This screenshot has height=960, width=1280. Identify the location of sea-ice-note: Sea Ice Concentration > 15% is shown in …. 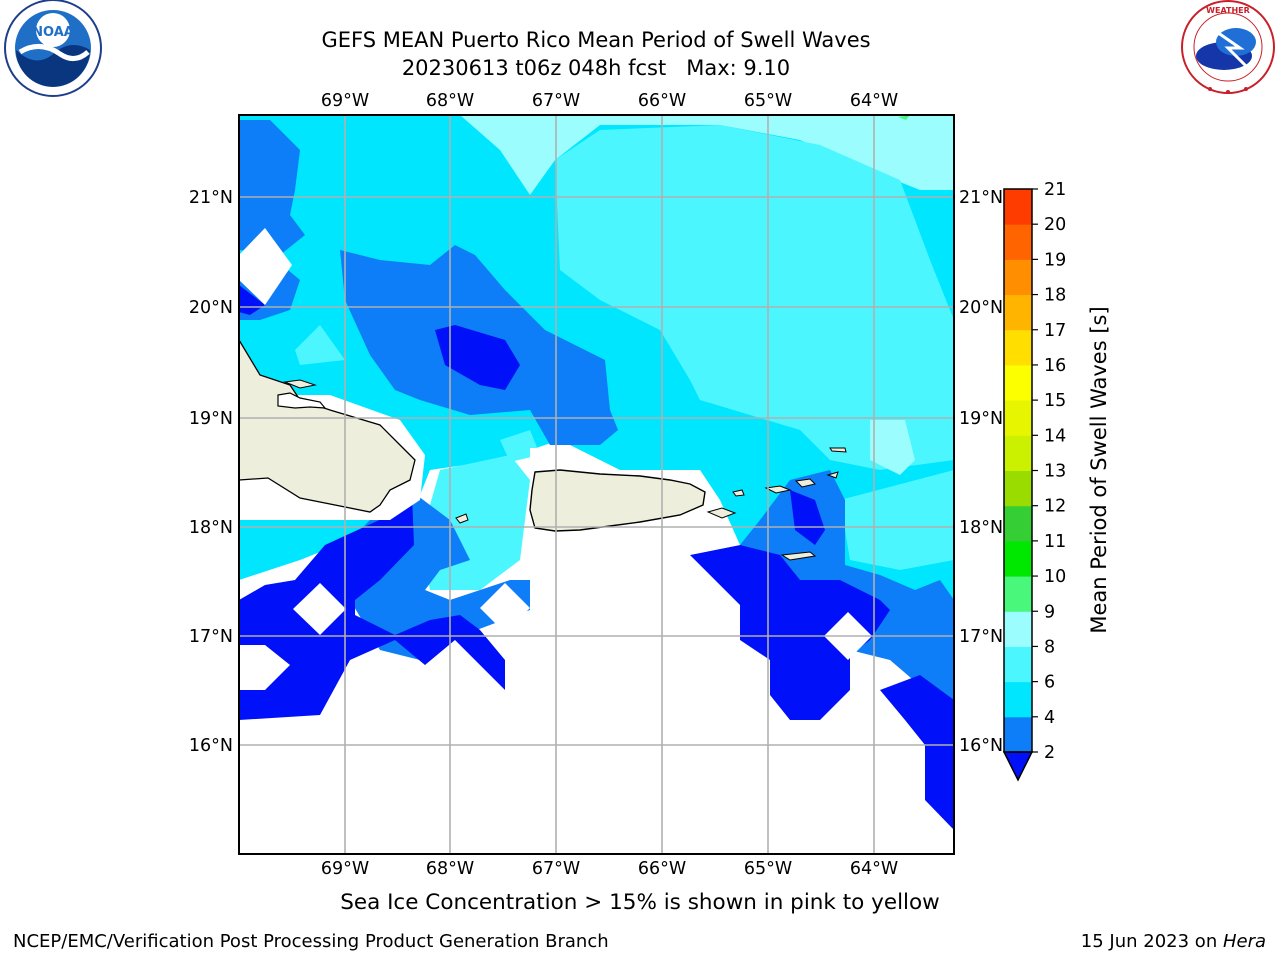
(640, 902).